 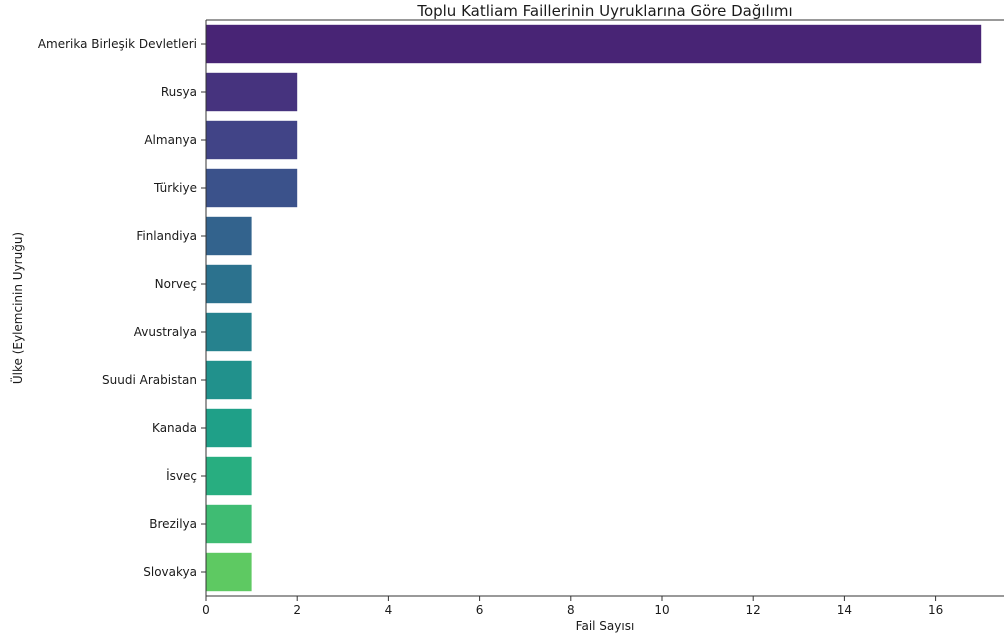 What do you see at coordinates (170, 572) in the screenshot?
I see `y-tick-label-11: Slovakya` at bounding box center [170, 572].